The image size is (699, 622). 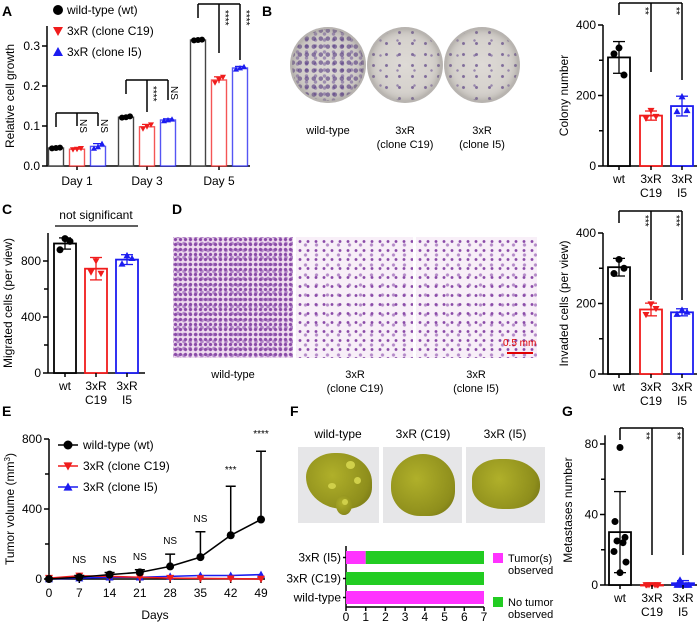 What do you see at coordinates (118, 445) in the screenshot?
I see `legend-label: wild-type (wt)` at bounding box center [118, 445].